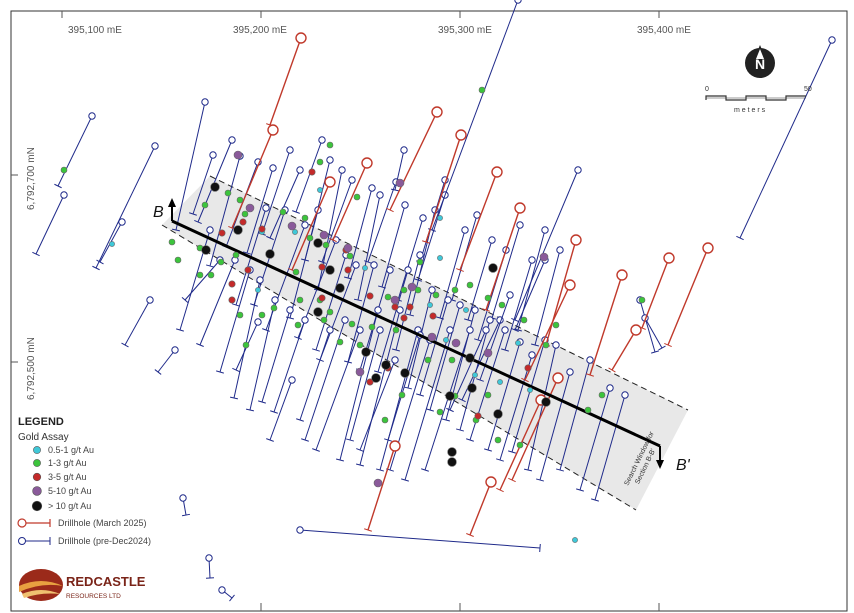  I want to click on legend-label-gt-10: > 10 g/t Au, so click(69, 506).